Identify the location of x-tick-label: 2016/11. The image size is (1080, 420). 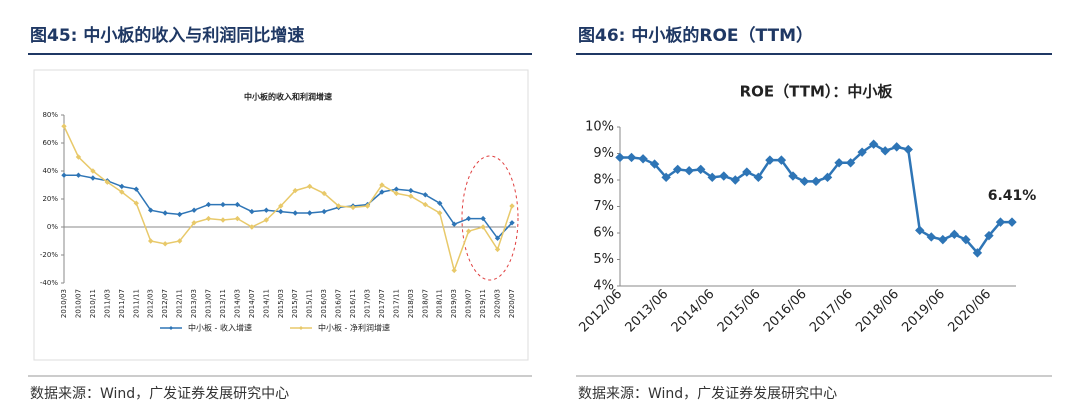
(353, 303).